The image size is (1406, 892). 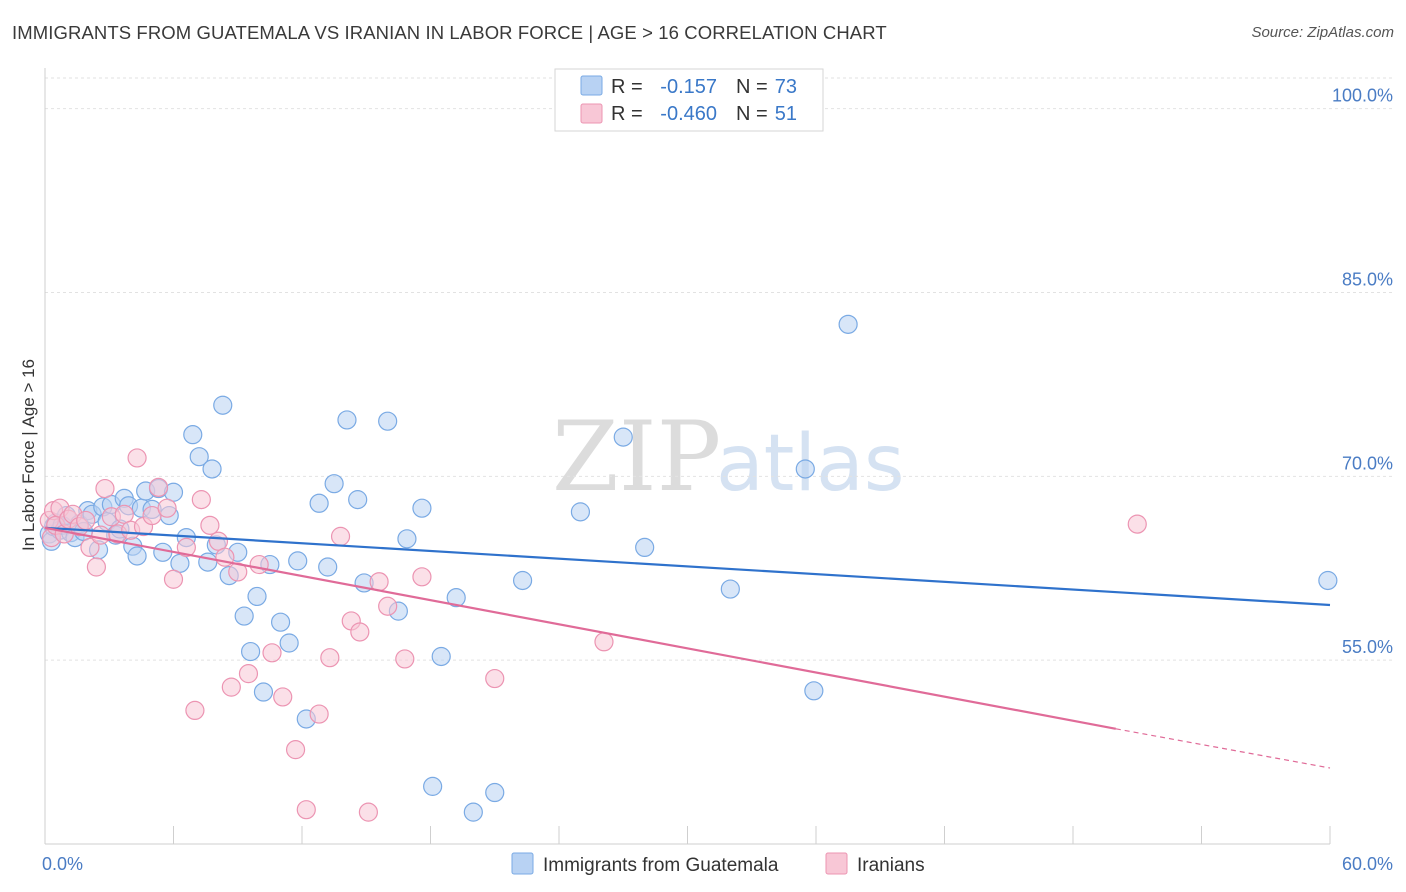 What do you see at coordinates (28, 455) in the screenshot?
I see `y-axis-label: In Labor Force | Age > 16` at bounding box center [28, 455].